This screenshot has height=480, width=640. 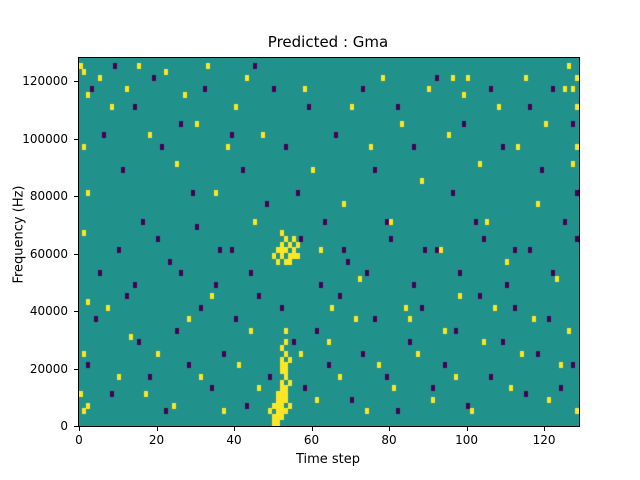 I want to click on x-tick-label: 60, so click(x=311, y=440).